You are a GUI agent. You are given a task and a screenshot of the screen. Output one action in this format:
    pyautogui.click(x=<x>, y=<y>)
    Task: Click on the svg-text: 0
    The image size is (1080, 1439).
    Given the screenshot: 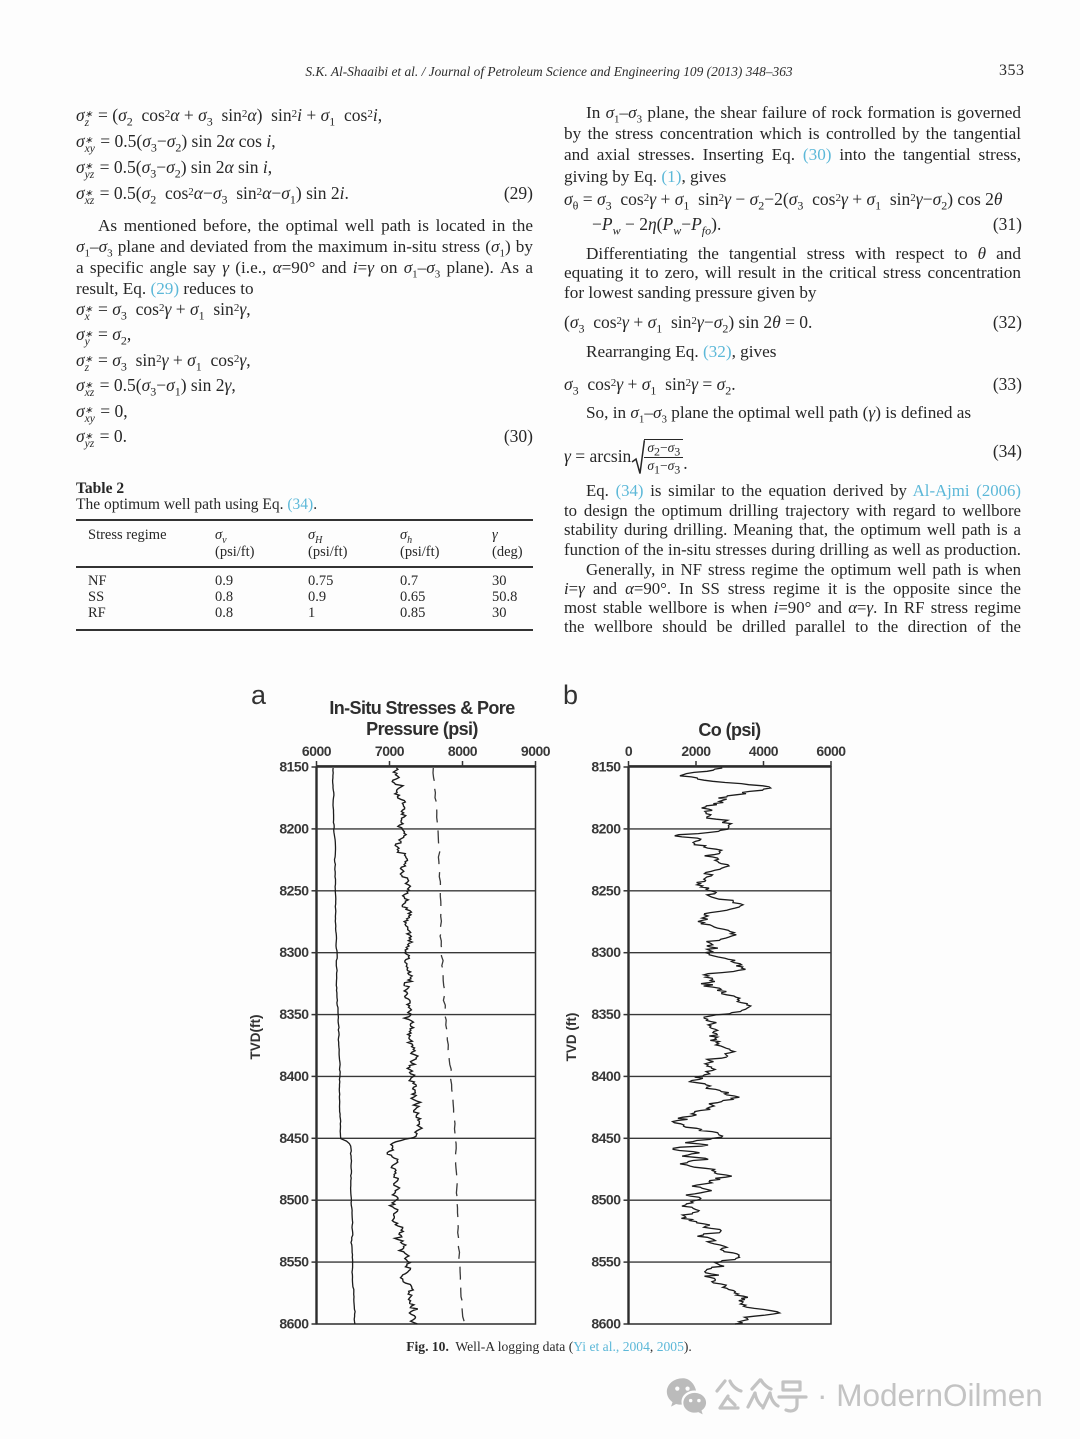 What is the action you would take?
    pyautogui.click(x=629, y=751)
    